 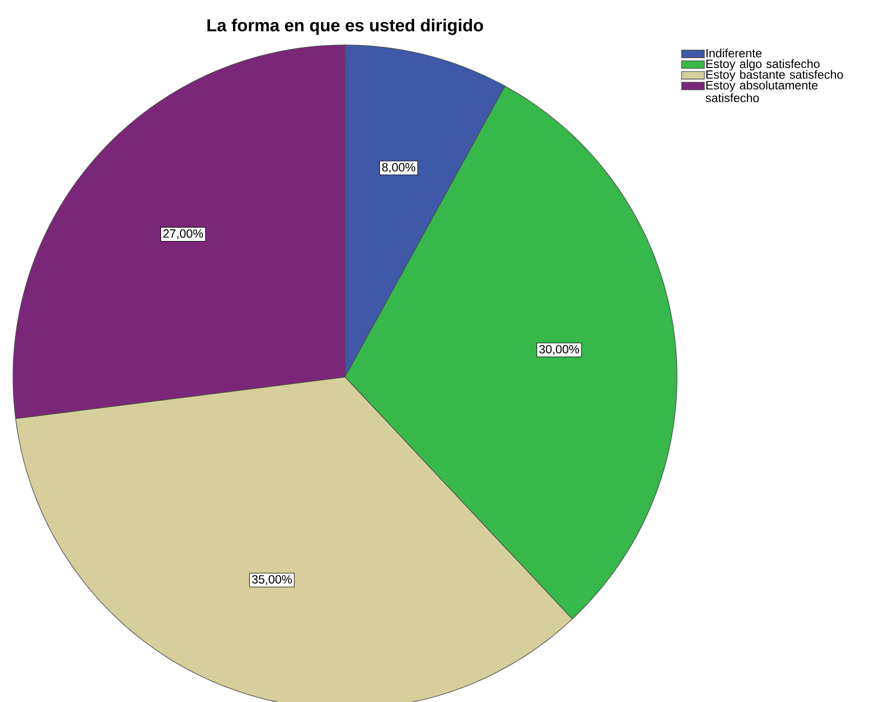 I want to click on legend-label: Indiferente, so click(x=734, y=53).